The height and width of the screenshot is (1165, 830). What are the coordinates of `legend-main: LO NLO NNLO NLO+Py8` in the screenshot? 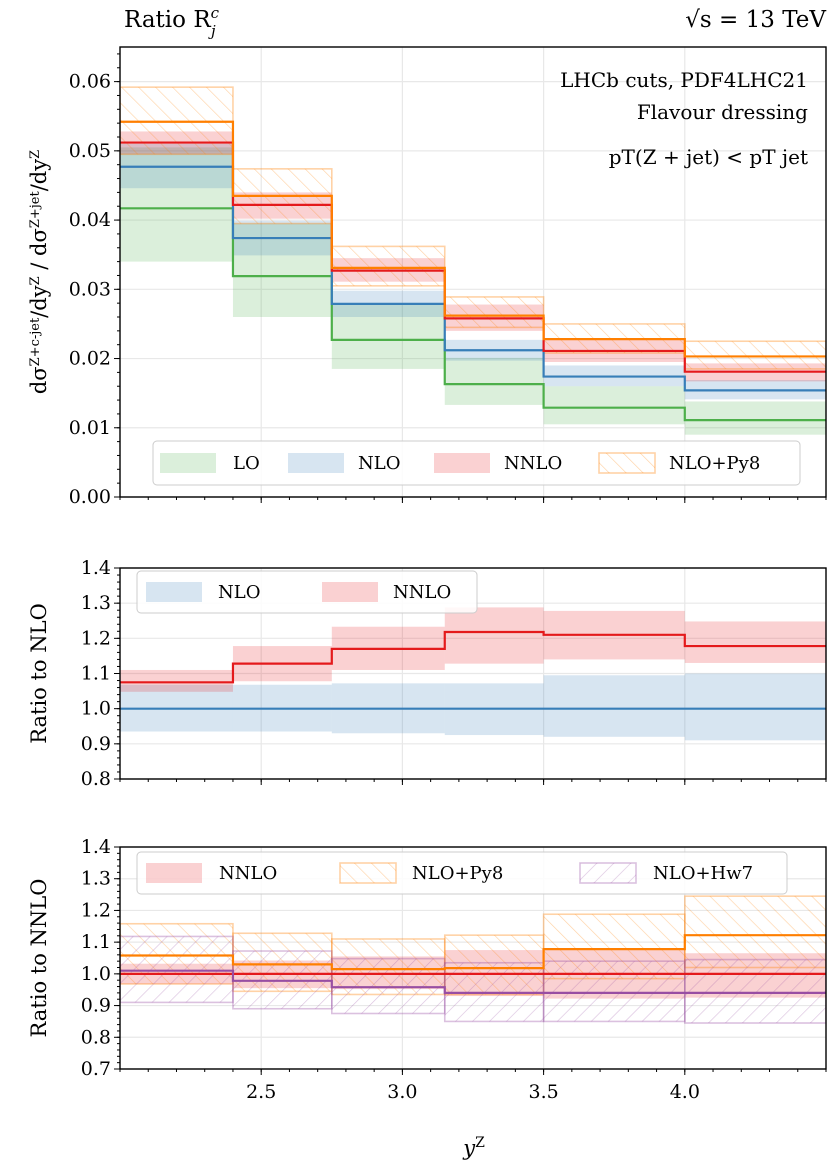 It's located at (476, 463).